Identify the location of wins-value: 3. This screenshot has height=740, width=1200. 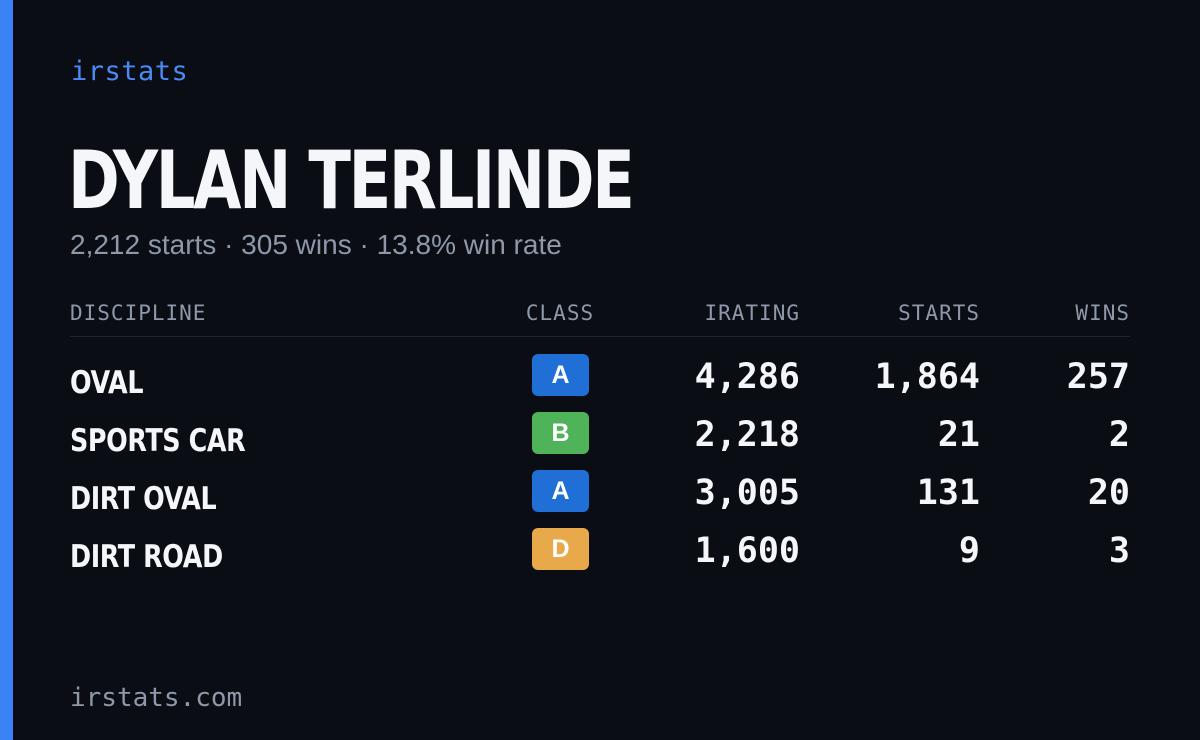
(1119, 551).